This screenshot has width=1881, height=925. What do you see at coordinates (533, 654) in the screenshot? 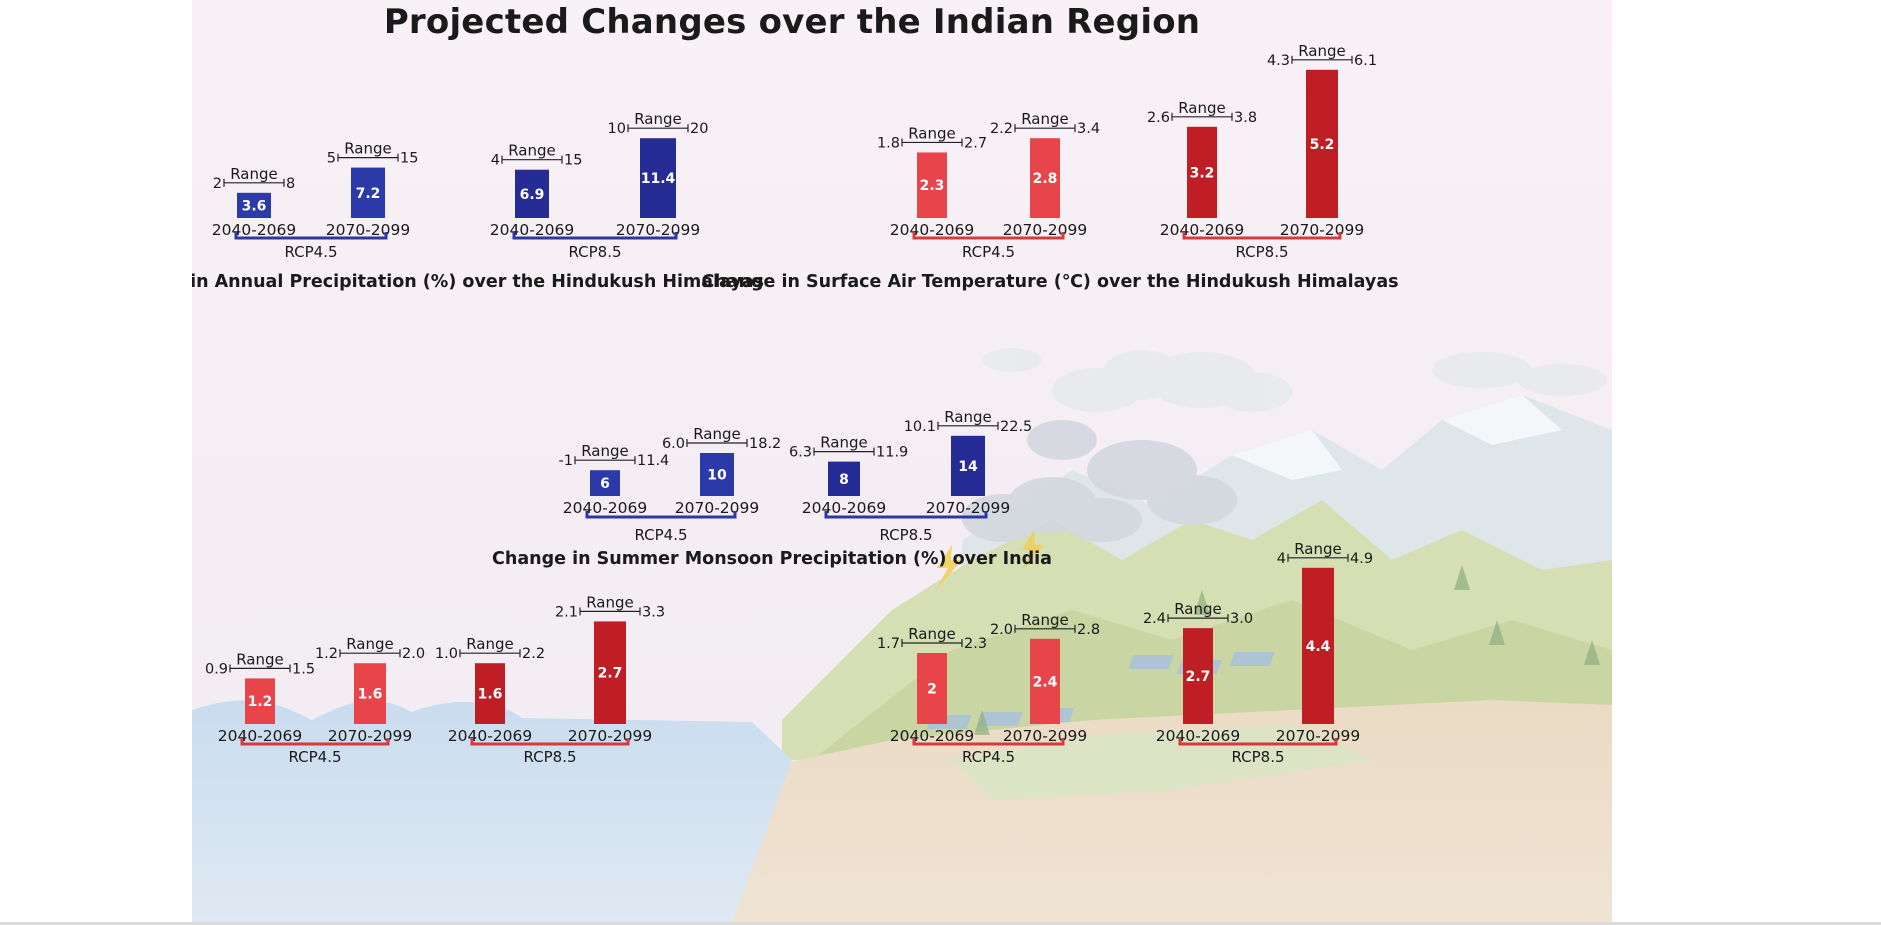
I see `range-max: 2.2` at bounding box center [533, 654].